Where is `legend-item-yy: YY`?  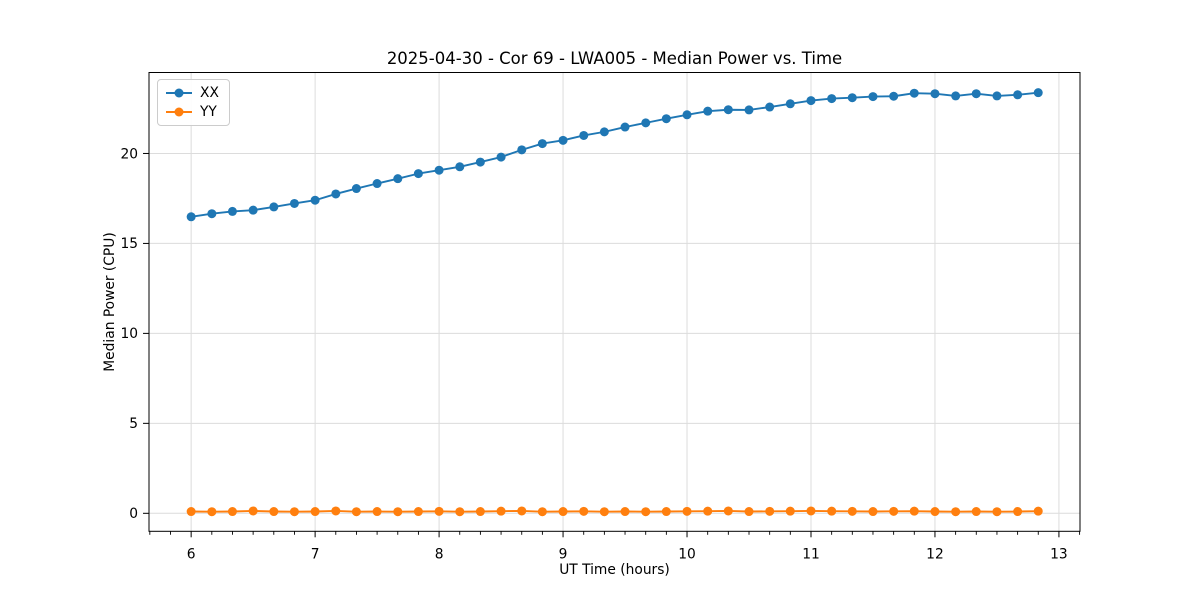
legend-item-yy: YY is located at coordinates (192, 112).